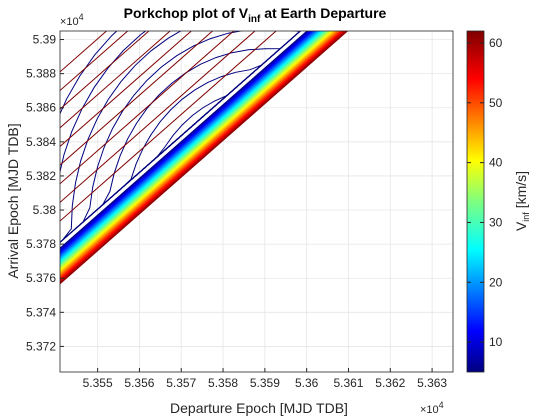 Image resolution: width=560 pixels, height=420 pixels. I want to click on x-tick-label: 5.355, so click(98, 383).